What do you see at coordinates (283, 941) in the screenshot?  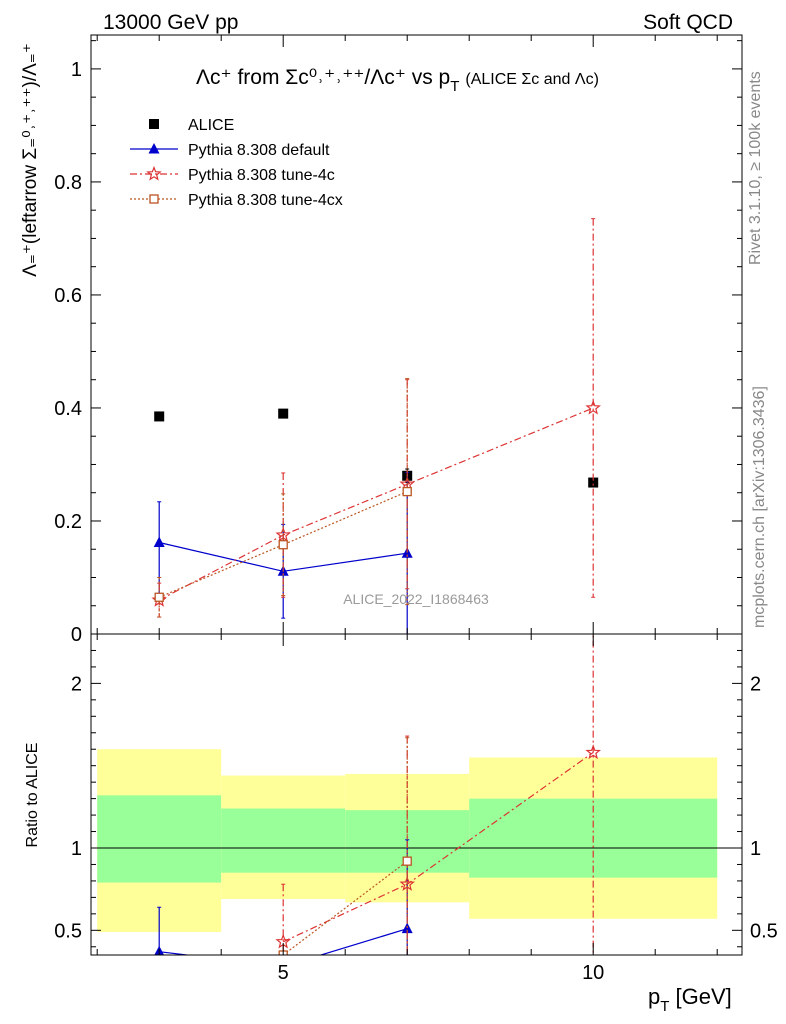 I see `series-line-pythia-8-308-default` at bounding box center [283, 941].